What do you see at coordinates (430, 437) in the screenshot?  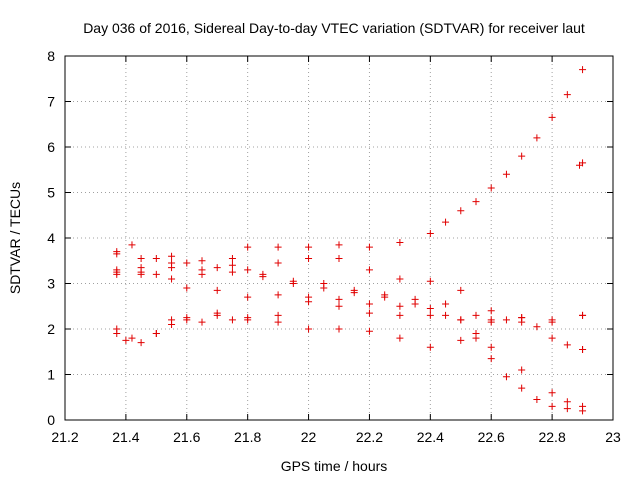 I see `x-tick-label: 22.4` at bounding box center [430, 437].